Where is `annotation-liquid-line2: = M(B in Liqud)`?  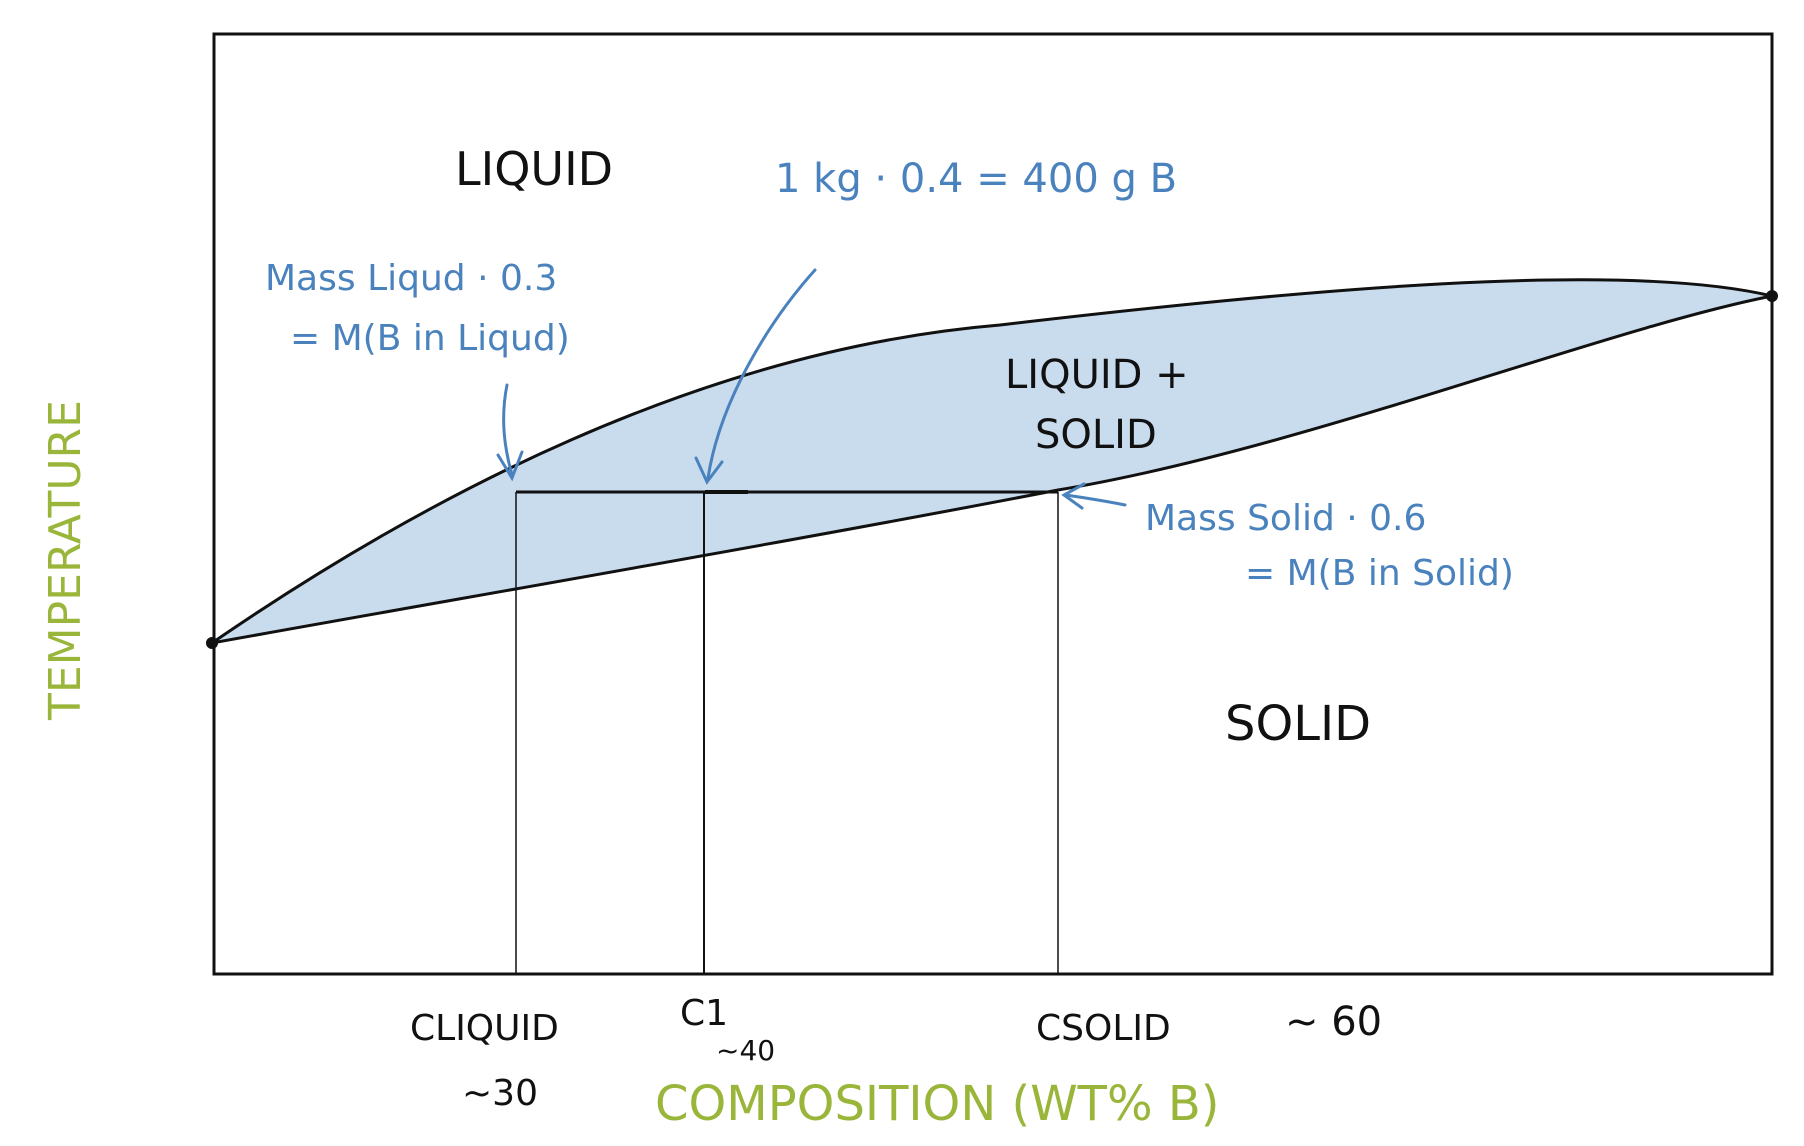
annotation-liquid-line2: = M(B in Liqud) is located at coordinates (430, 338).